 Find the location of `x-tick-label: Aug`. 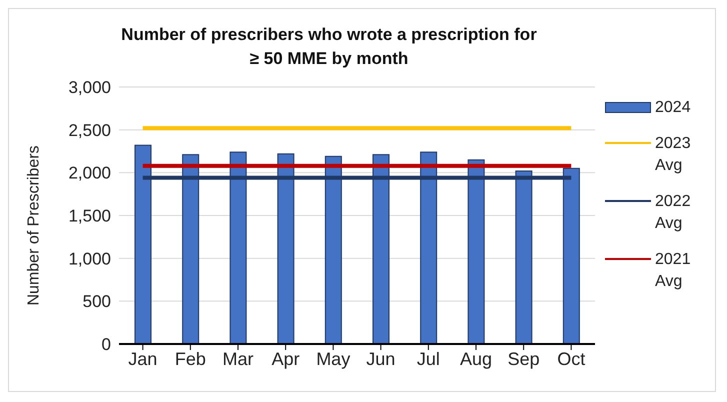

x-tick-label: Aug is located at coordinates (476, 358).